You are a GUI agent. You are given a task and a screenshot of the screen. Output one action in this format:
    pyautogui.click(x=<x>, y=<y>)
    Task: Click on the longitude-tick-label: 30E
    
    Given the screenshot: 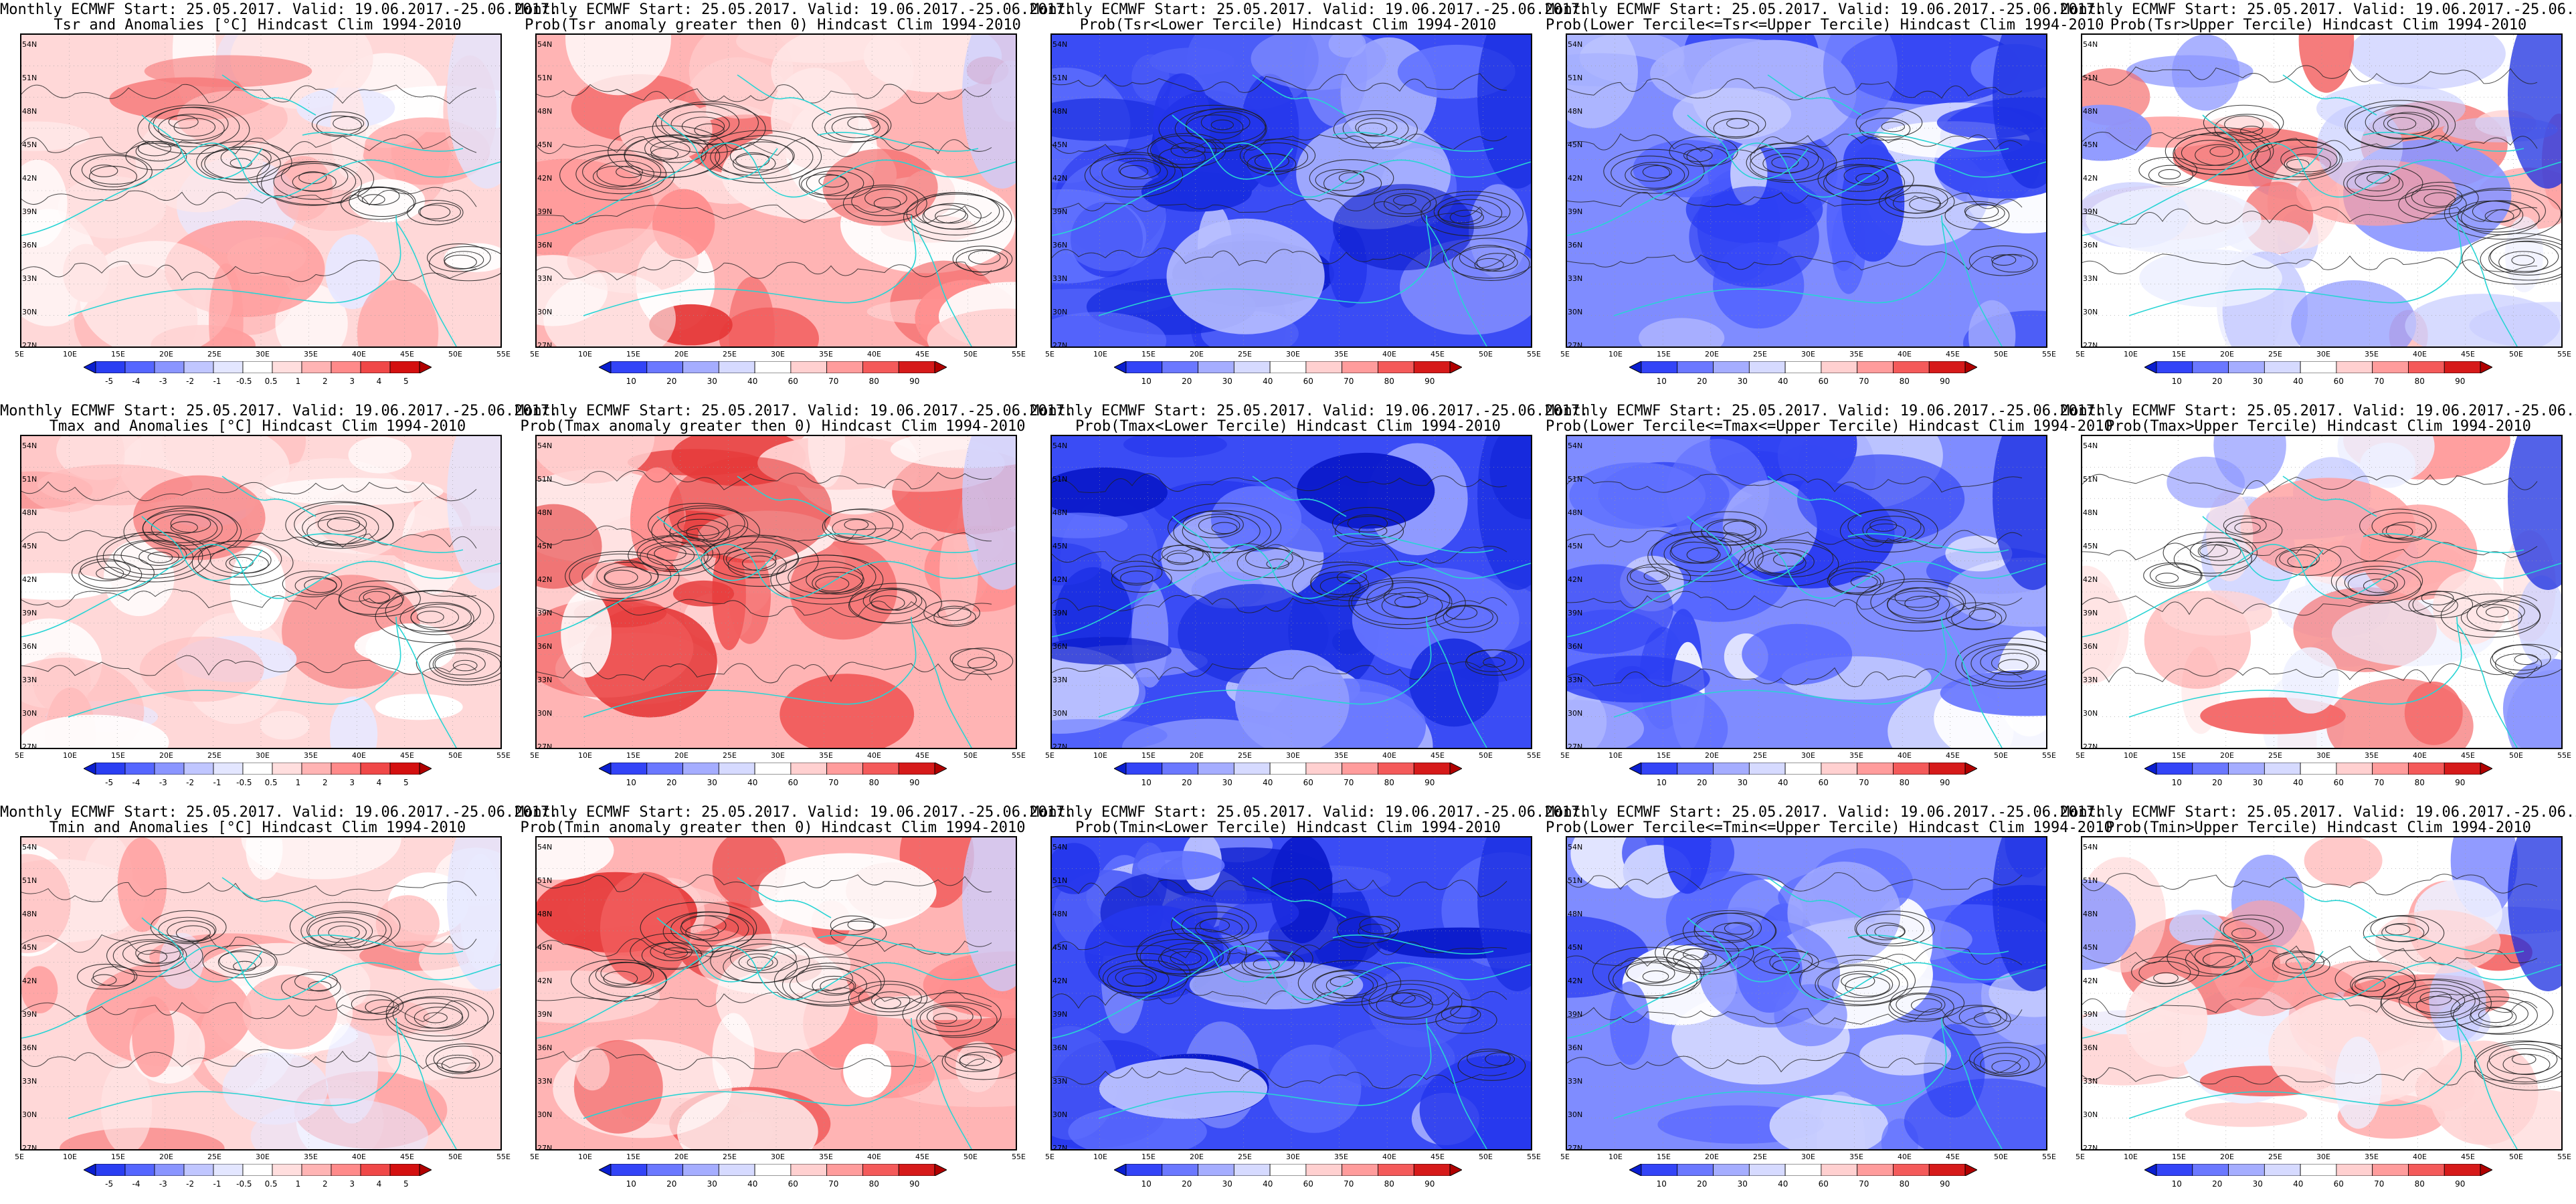 What is the action you would take?
    pyautogui.click(x=263, y=1156)
    